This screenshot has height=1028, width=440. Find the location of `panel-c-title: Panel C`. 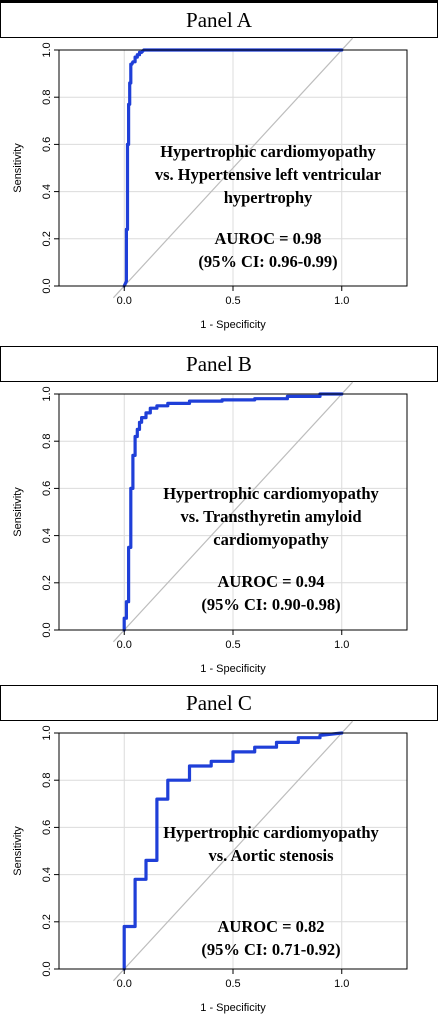

panel-c-title: Panel C is located at coordinates (219, 702).